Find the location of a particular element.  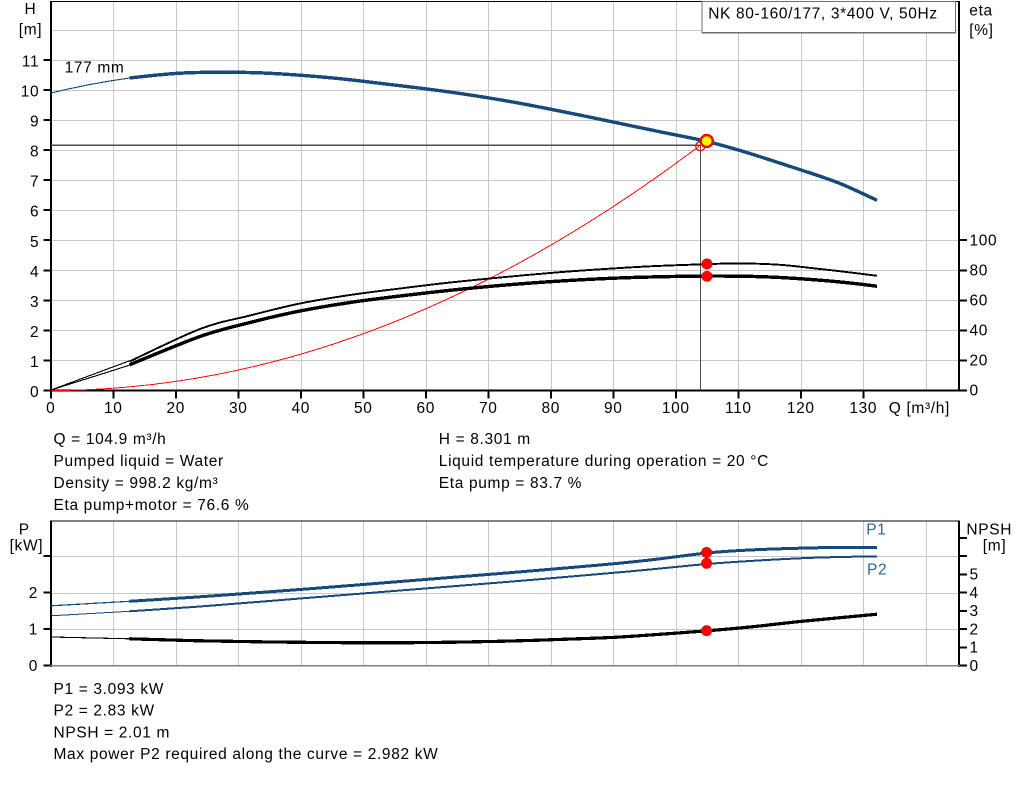

svg-text: 7 is located at coordinates (34, 182).